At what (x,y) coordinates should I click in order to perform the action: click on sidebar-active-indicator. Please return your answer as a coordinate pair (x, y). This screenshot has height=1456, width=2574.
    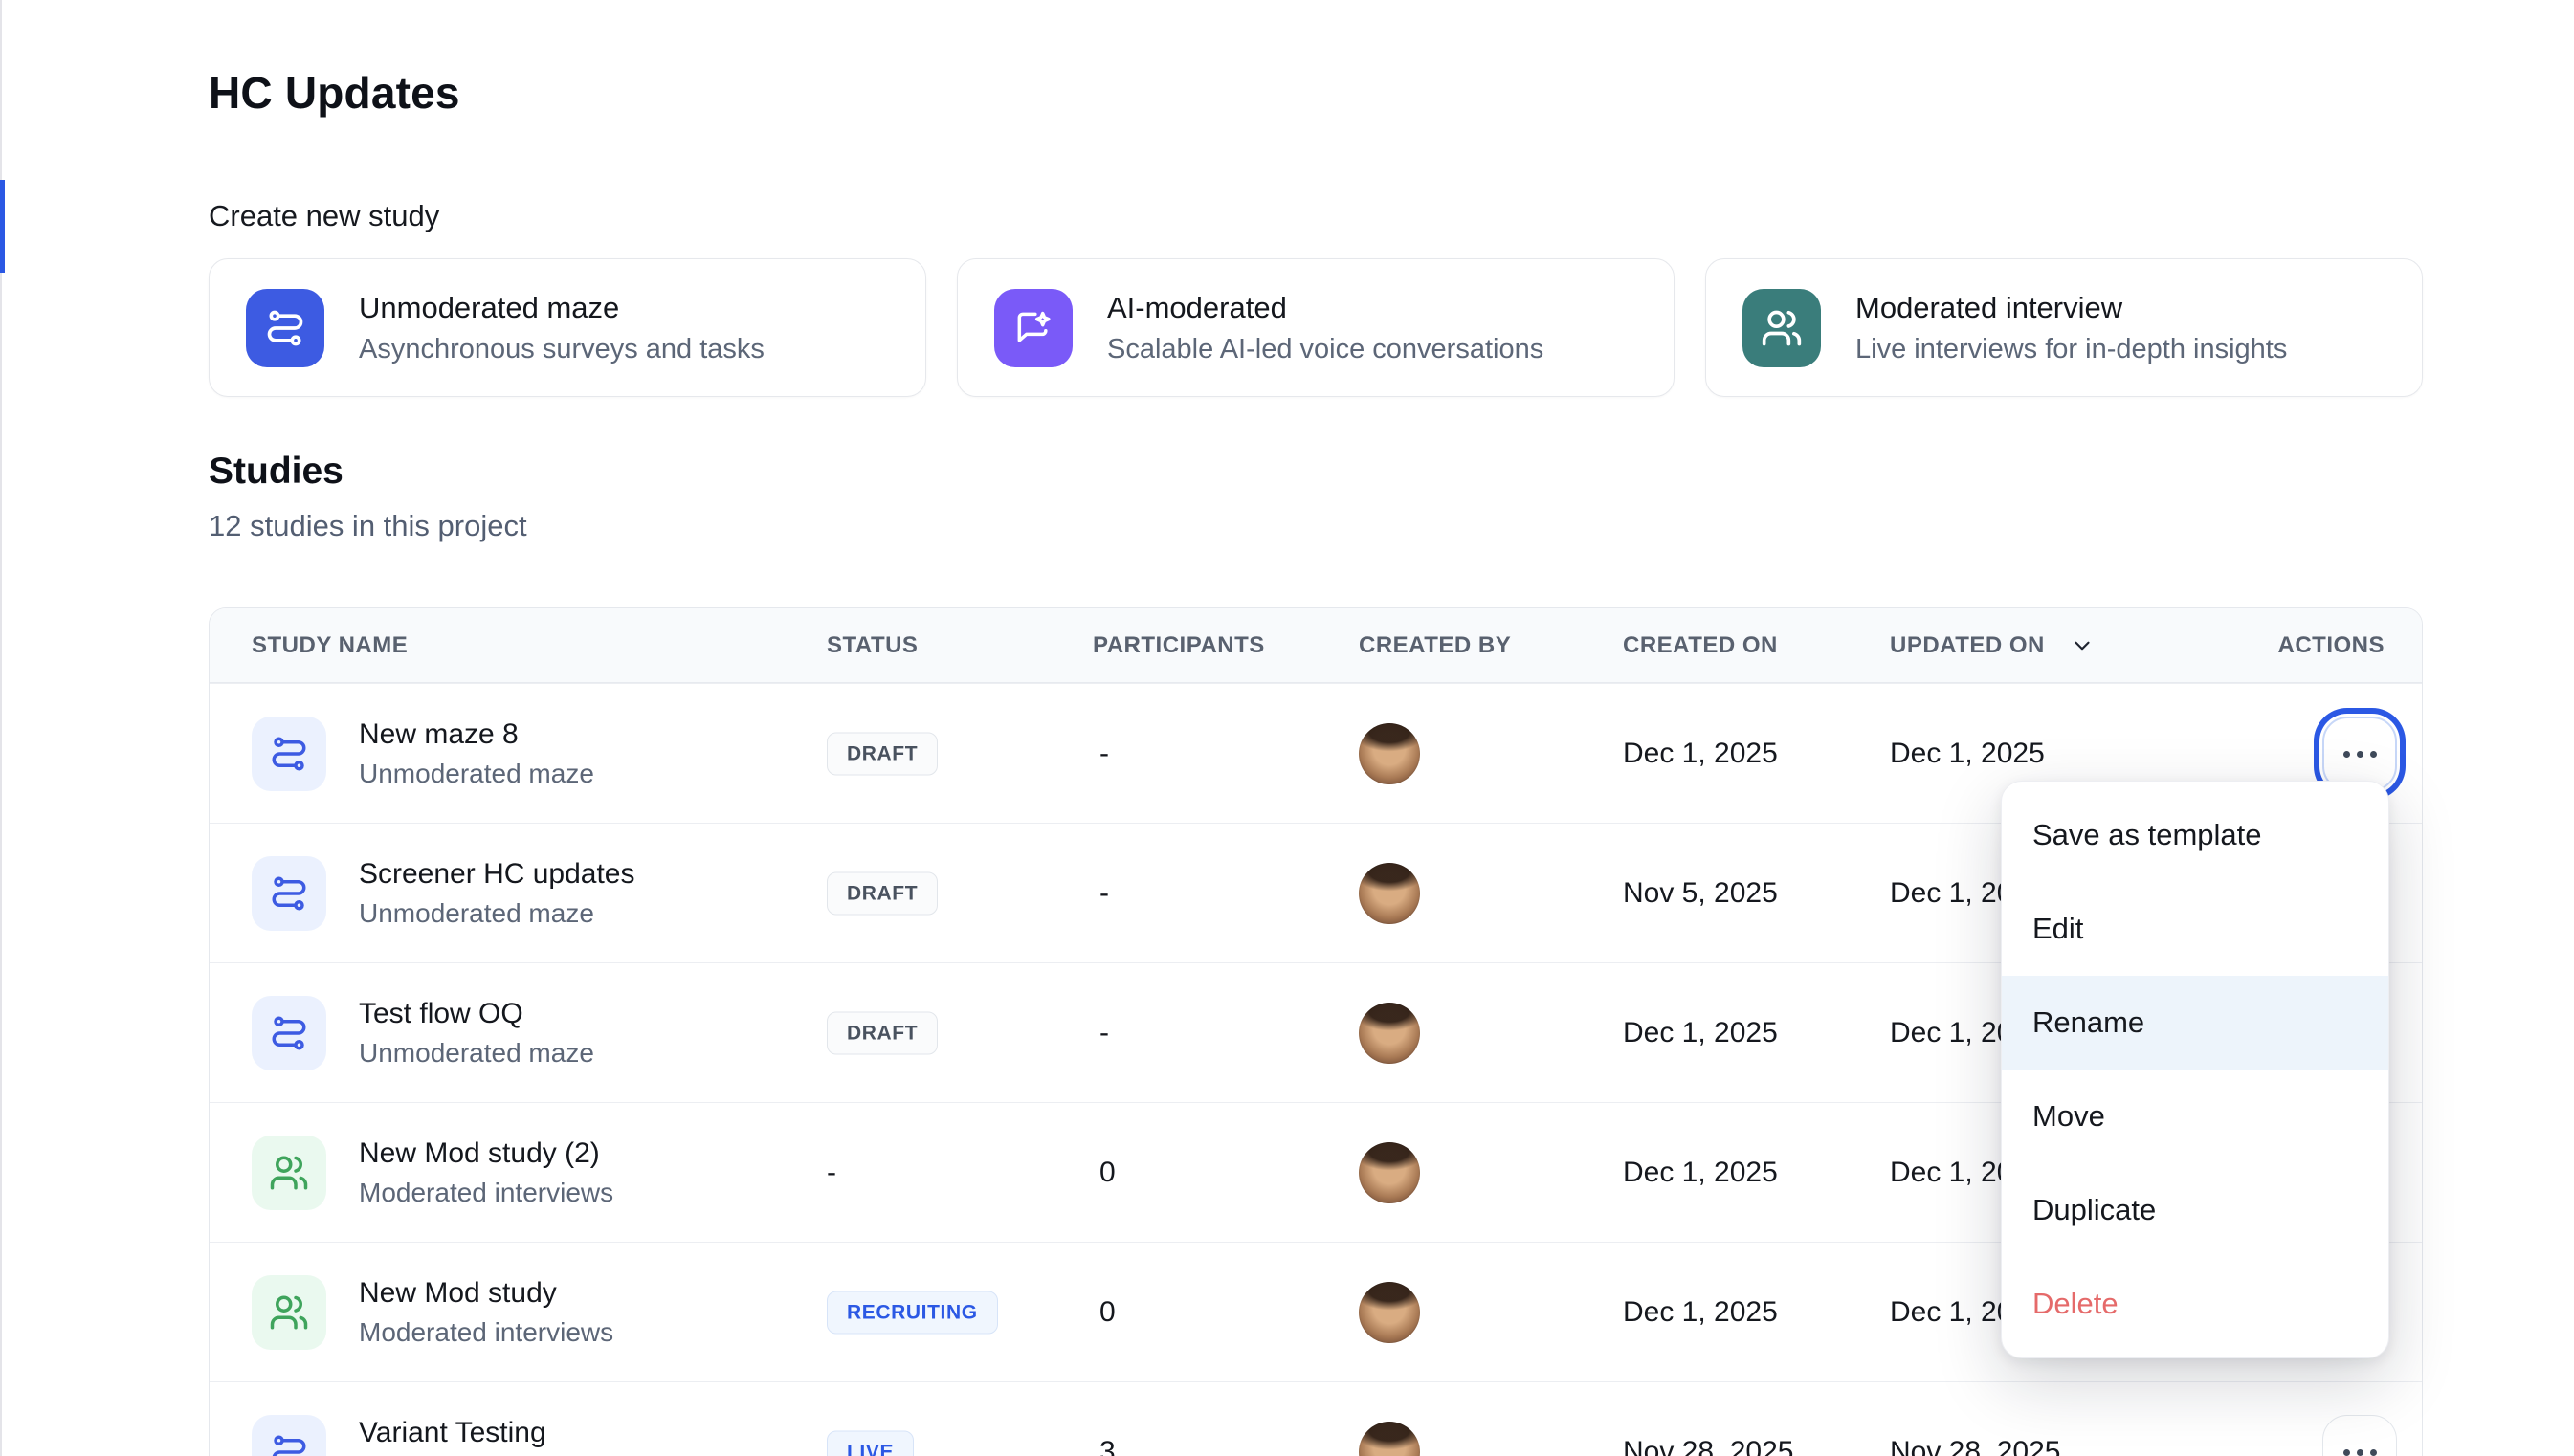
    Looking at the image, I should click on (3, 226).